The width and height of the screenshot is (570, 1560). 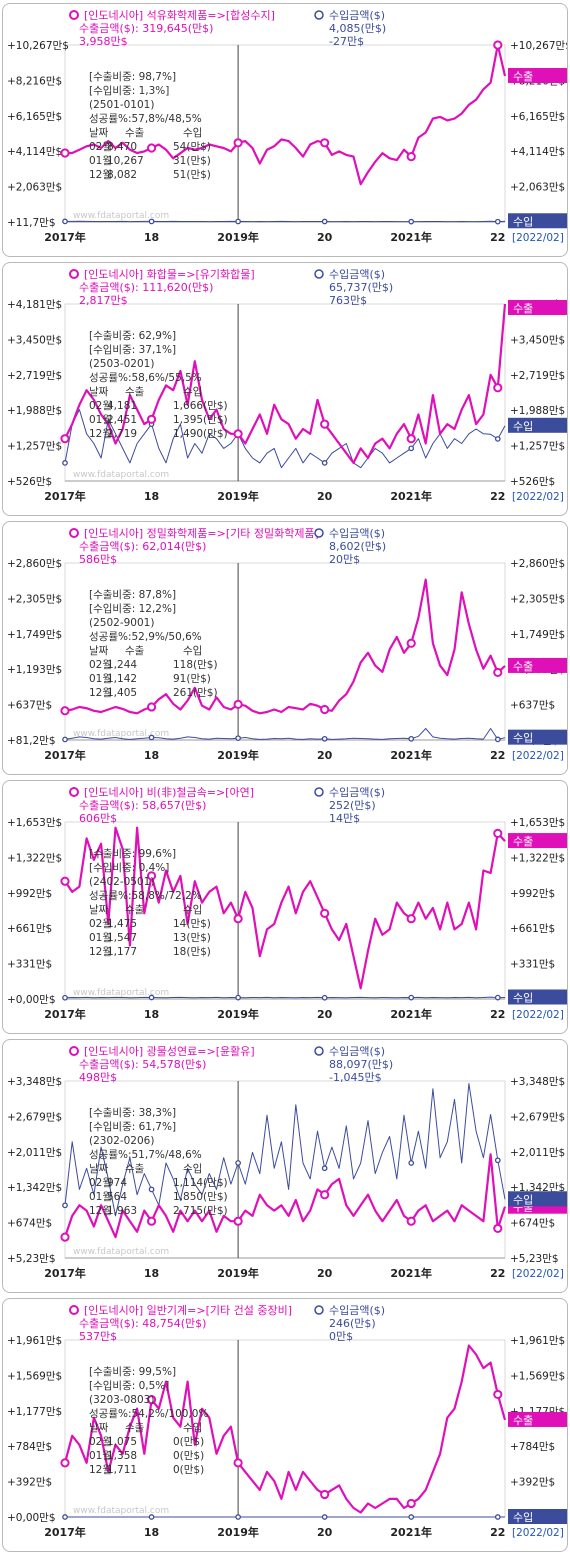 I want to click on y-tick-label-right: +5,23만$, so click(x=534, y=1259).